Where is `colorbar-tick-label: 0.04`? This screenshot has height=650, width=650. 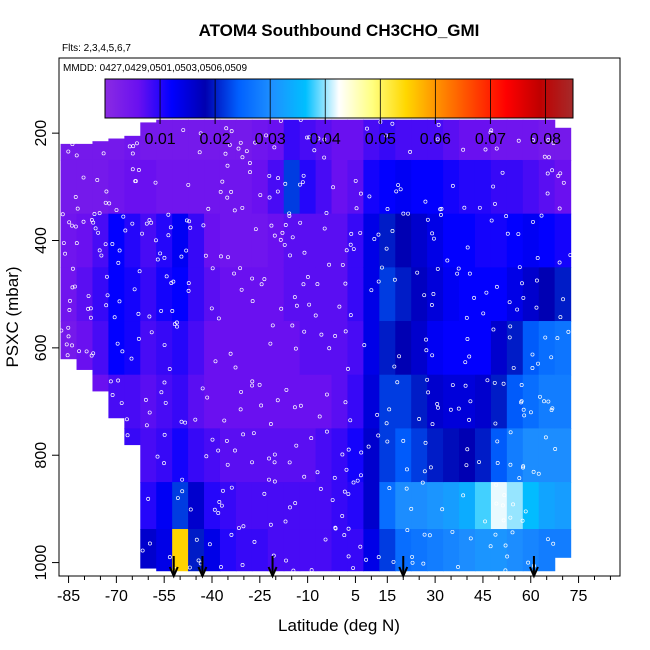
colorbar-tick-label: 0.04 is located at coordinates (325, 139).